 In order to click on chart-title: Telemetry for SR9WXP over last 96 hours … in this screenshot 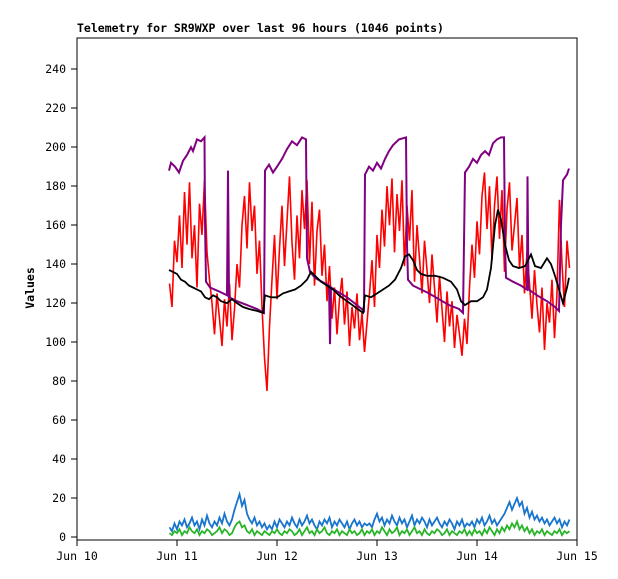, I will do `click(260, 28)`.